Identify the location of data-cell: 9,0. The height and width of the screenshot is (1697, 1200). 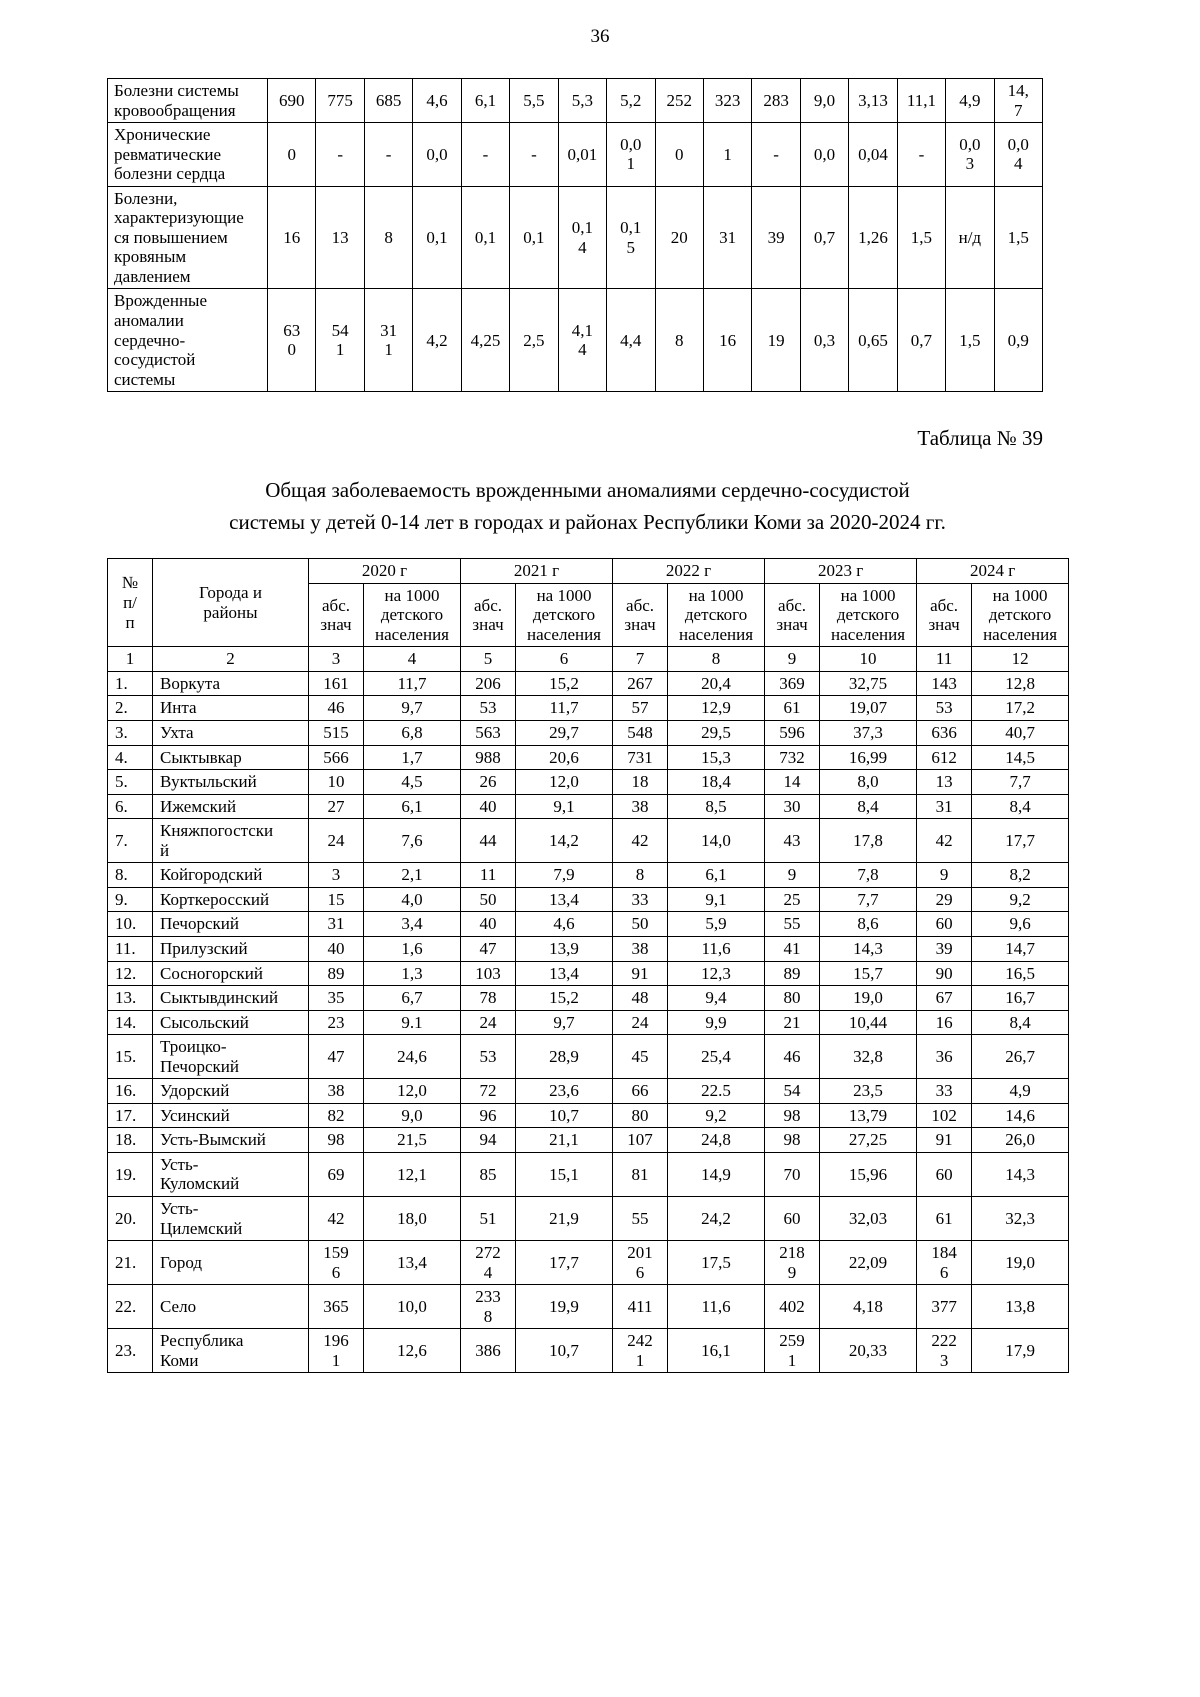
(824, 100).